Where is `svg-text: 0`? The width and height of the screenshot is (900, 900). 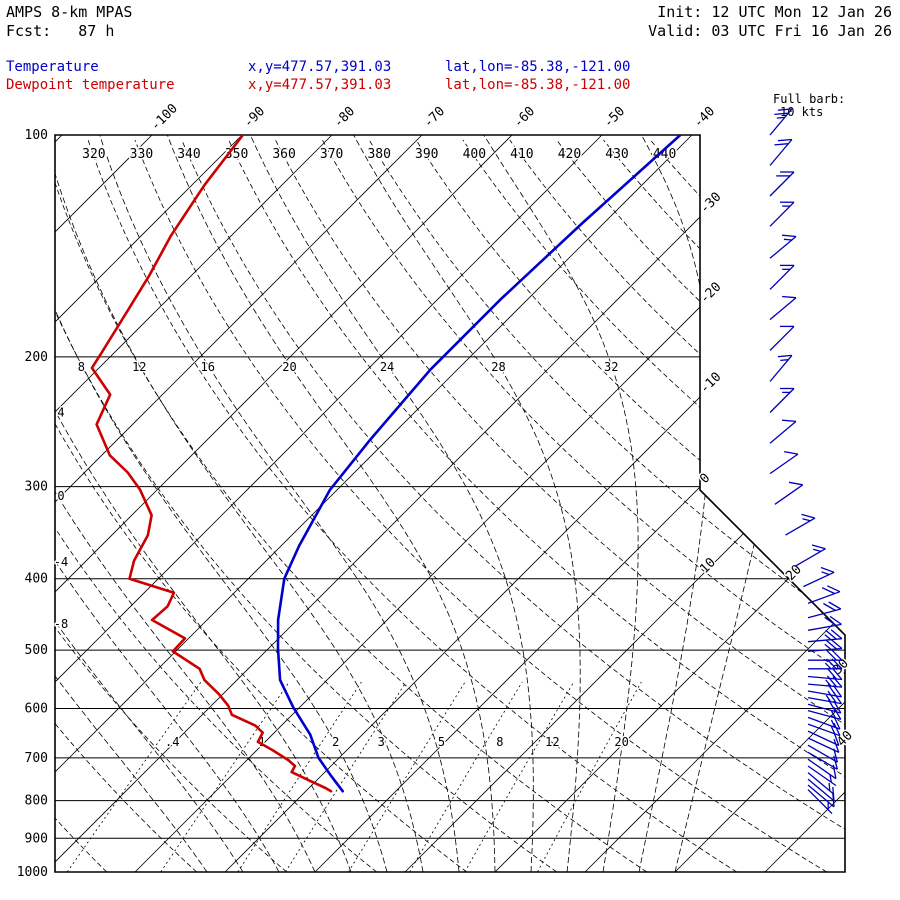 svg-text: 0 is located at coordinates (60, 496).